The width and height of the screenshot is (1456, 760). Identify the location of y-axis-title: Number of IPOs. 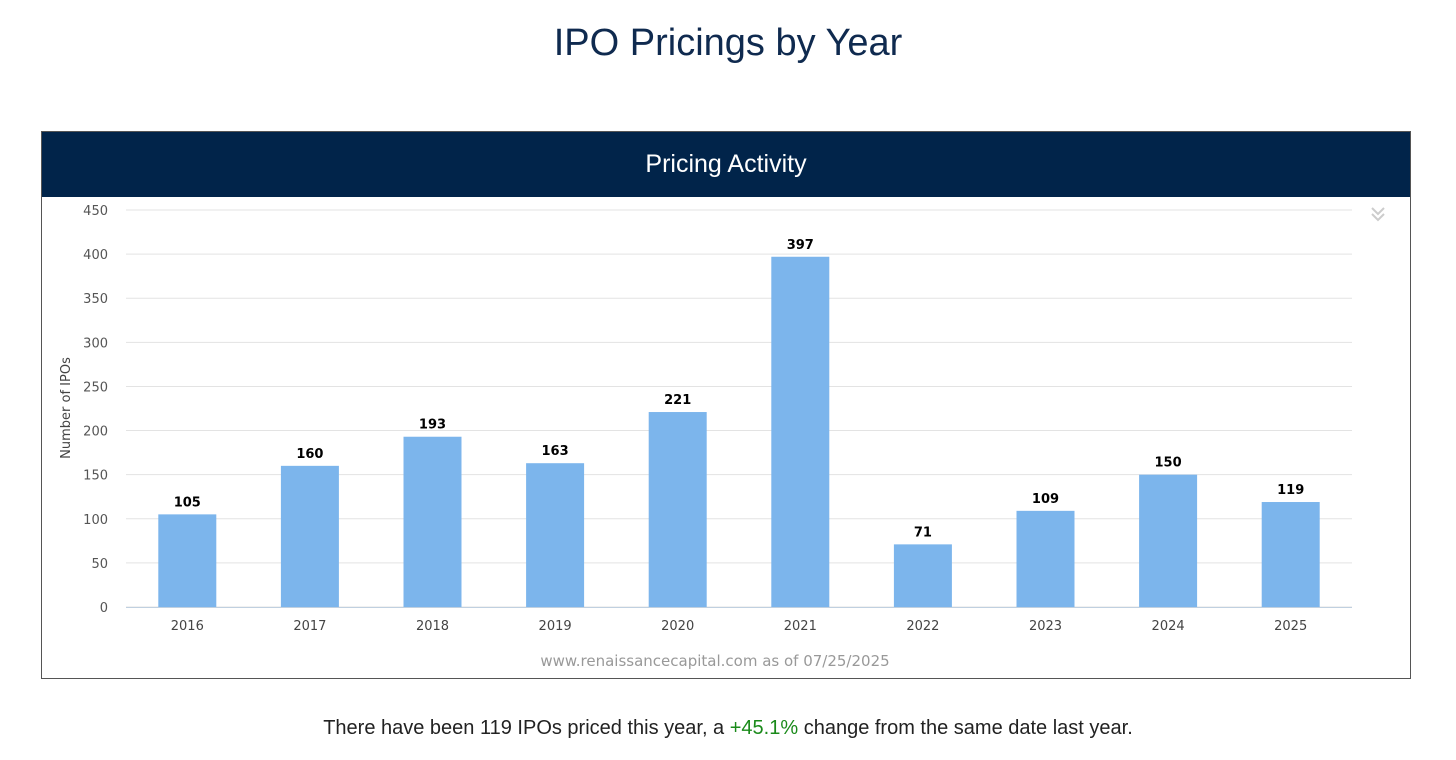
(66, 408).